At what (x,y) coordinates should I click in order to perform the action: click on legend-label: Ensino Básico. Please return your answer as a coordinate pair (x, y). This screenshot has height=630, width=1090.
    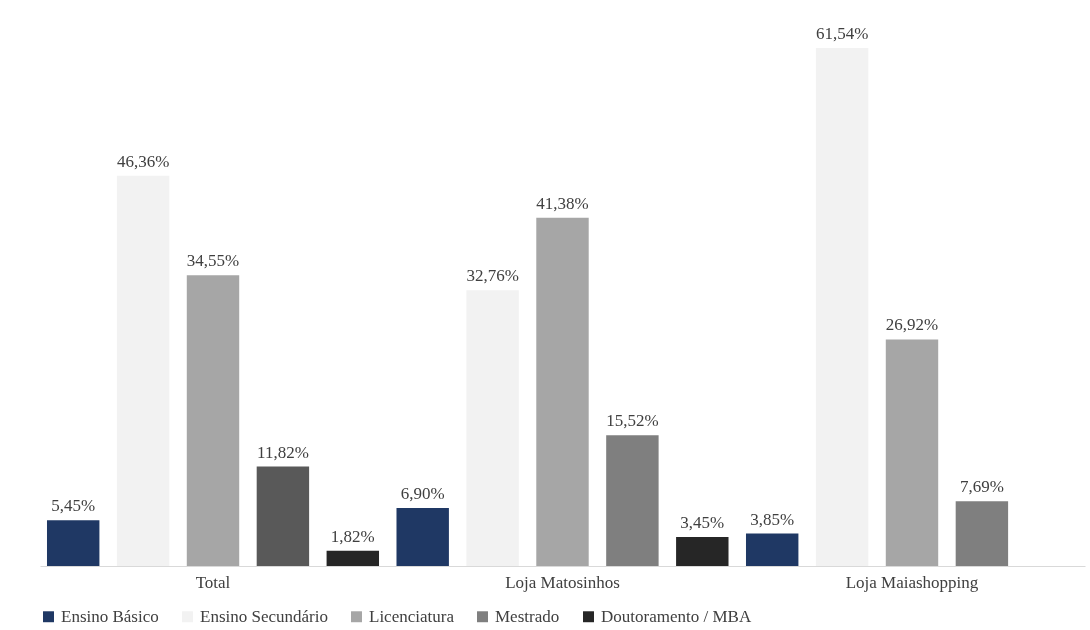
    Looking at the image, I should click on (110, 616).